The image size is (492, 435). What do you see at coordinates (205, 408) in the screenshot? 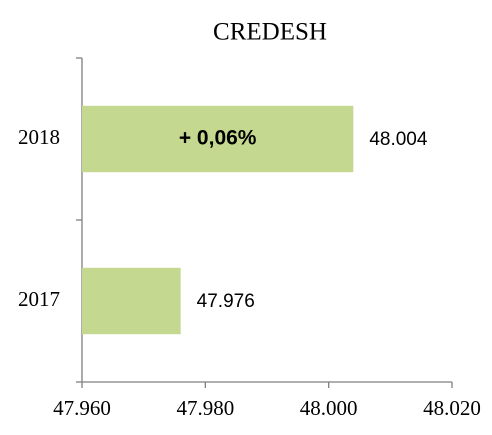
I see `x-tick-label: 47.980` at bounding box center [205, 408].